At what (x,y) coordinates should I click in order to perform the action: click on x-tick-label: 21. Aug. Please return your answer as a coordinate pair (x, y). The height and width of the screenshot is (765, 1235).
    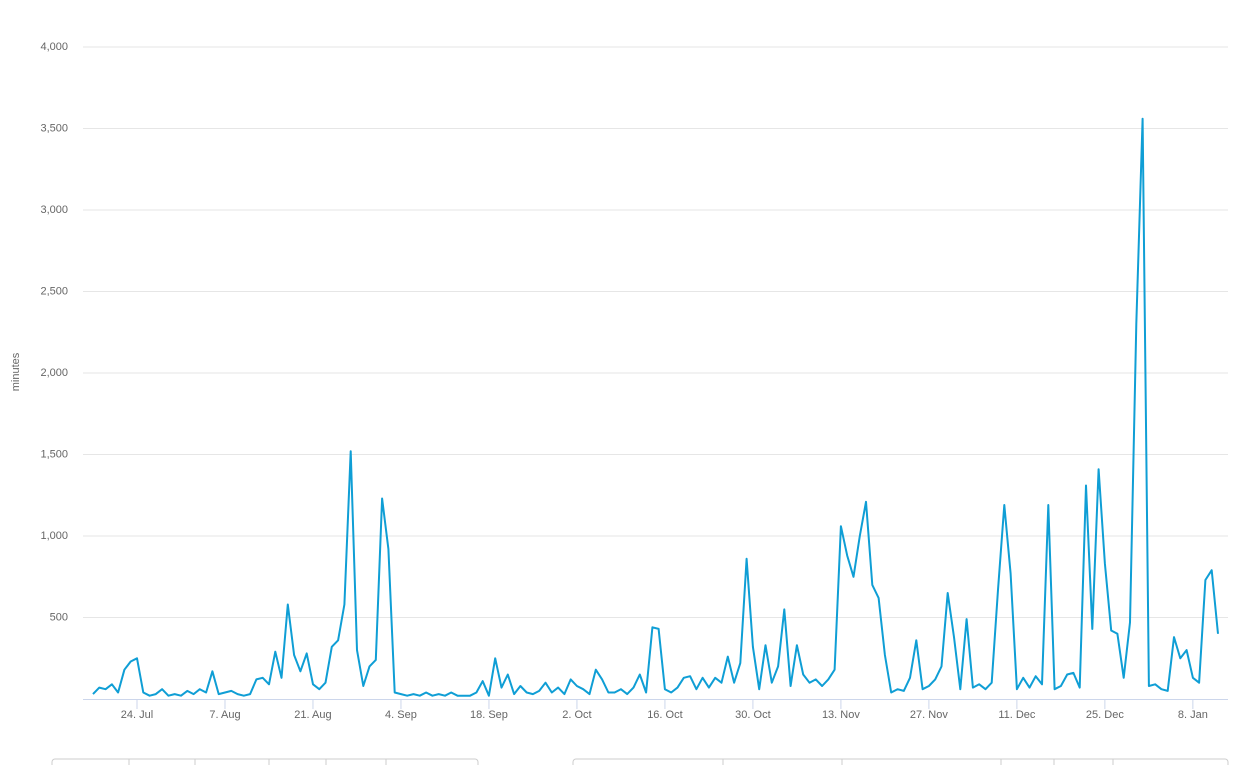
    Looking at the image, I should click on (312, 715).